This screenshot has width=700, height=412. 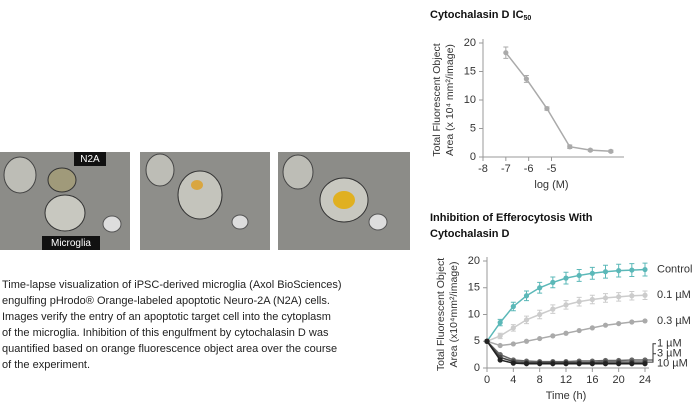 What do you see at coordinates (619, 380) in the screenshot?
I see `x-tick-label: 20` at bounding box center [619, 380].